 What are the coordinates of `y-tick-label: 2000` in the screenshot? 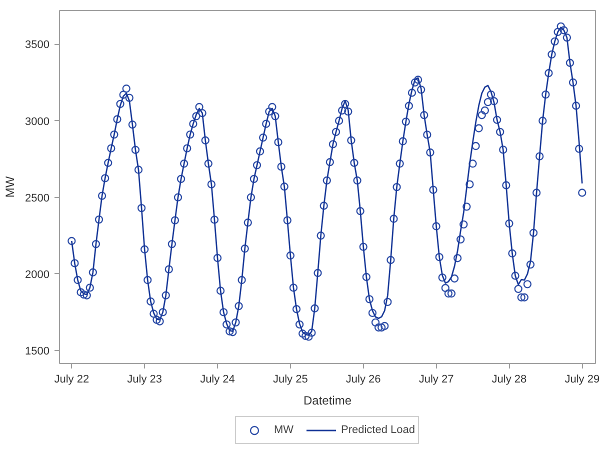 It's located at (37, 274).